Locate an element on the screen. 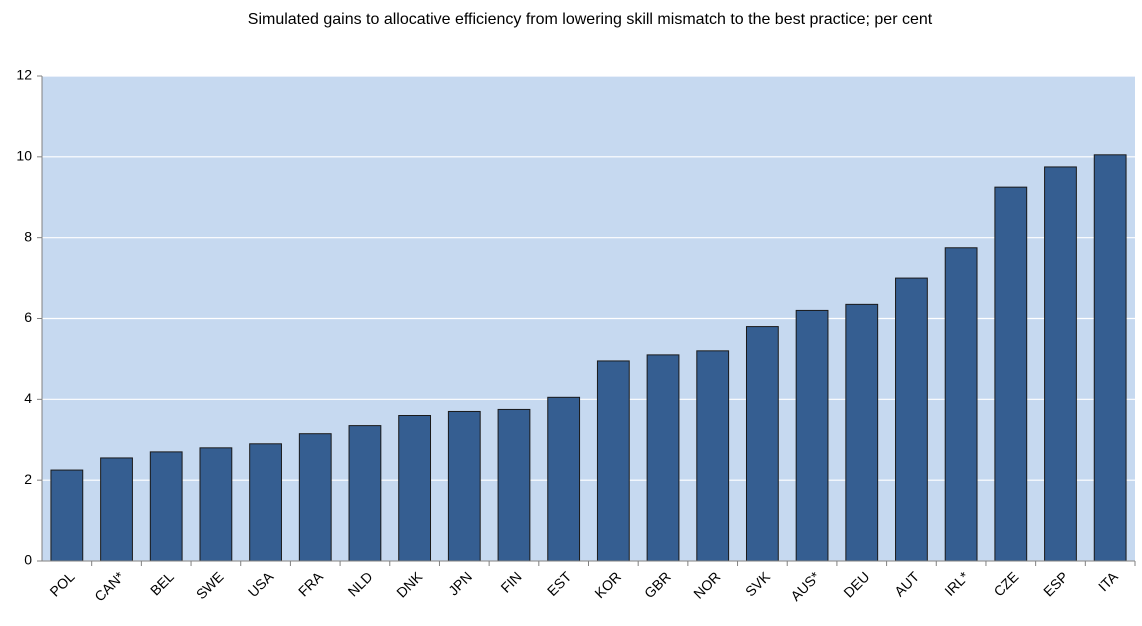  x-tick-label: EST is located at coordinates (559, 583).